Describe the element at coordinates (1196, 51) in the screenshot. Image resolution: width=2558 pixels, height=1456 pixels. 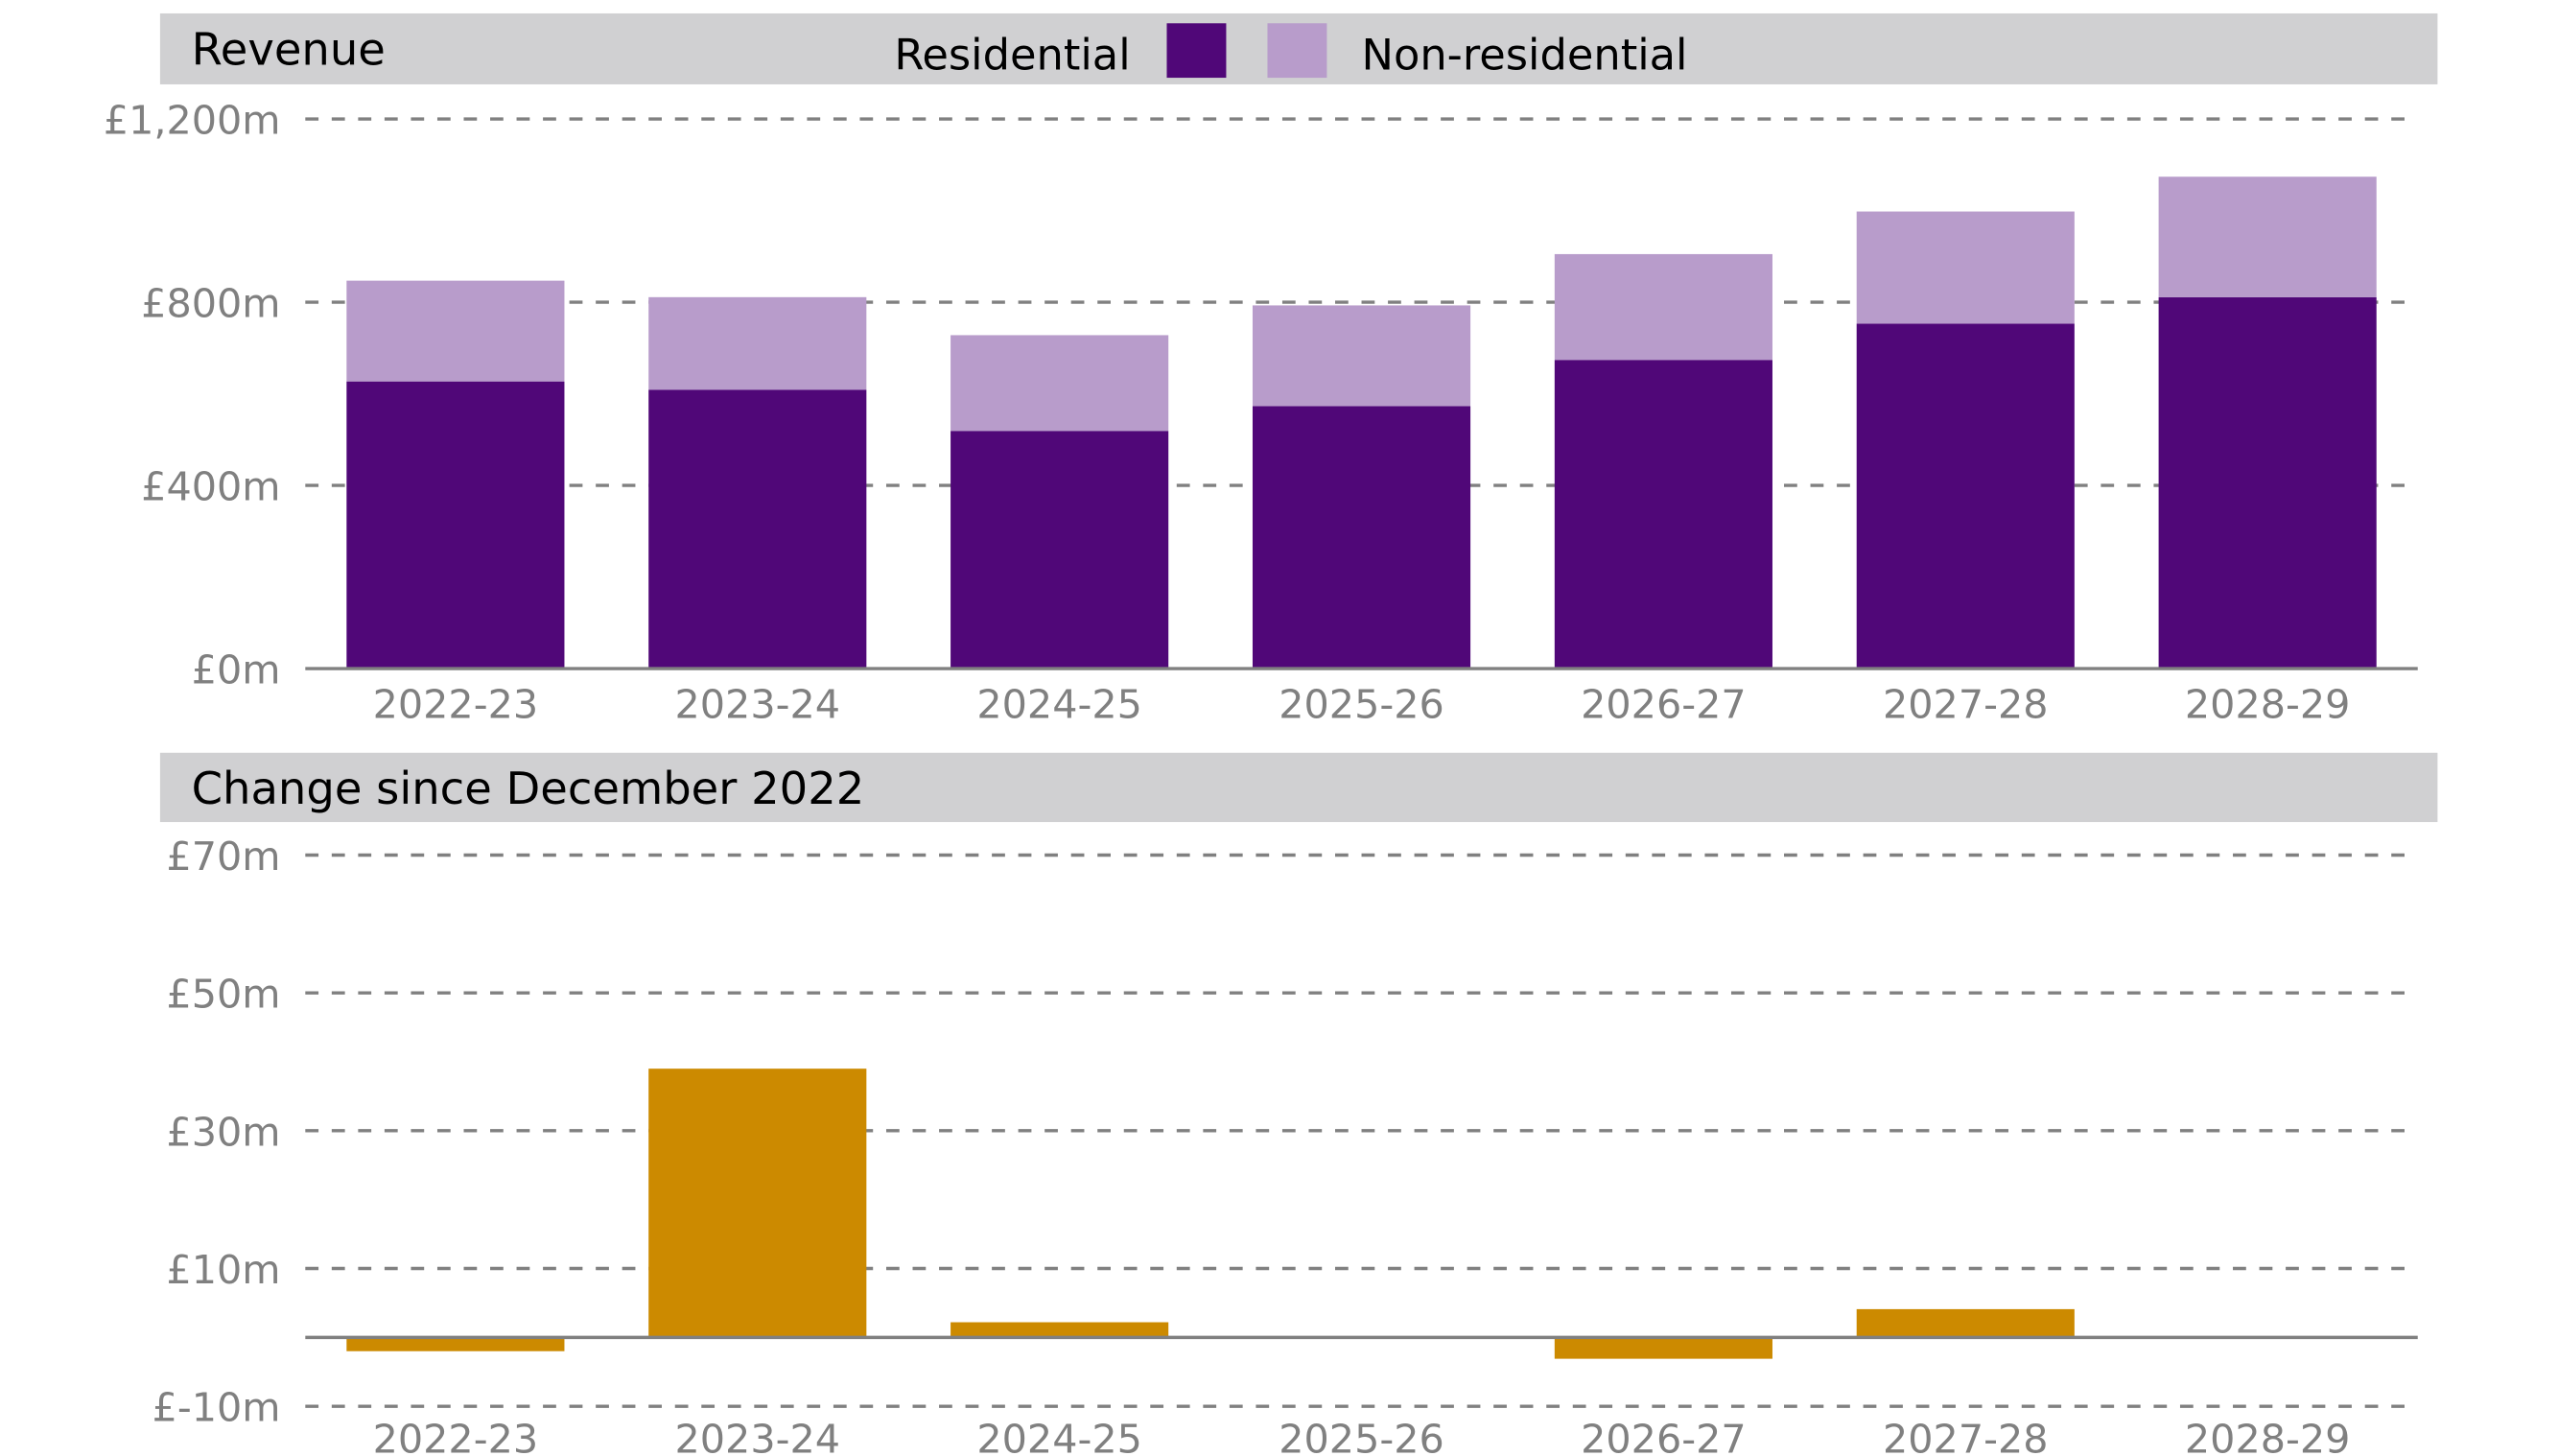
I see `legend-swatch-residential` at that location.